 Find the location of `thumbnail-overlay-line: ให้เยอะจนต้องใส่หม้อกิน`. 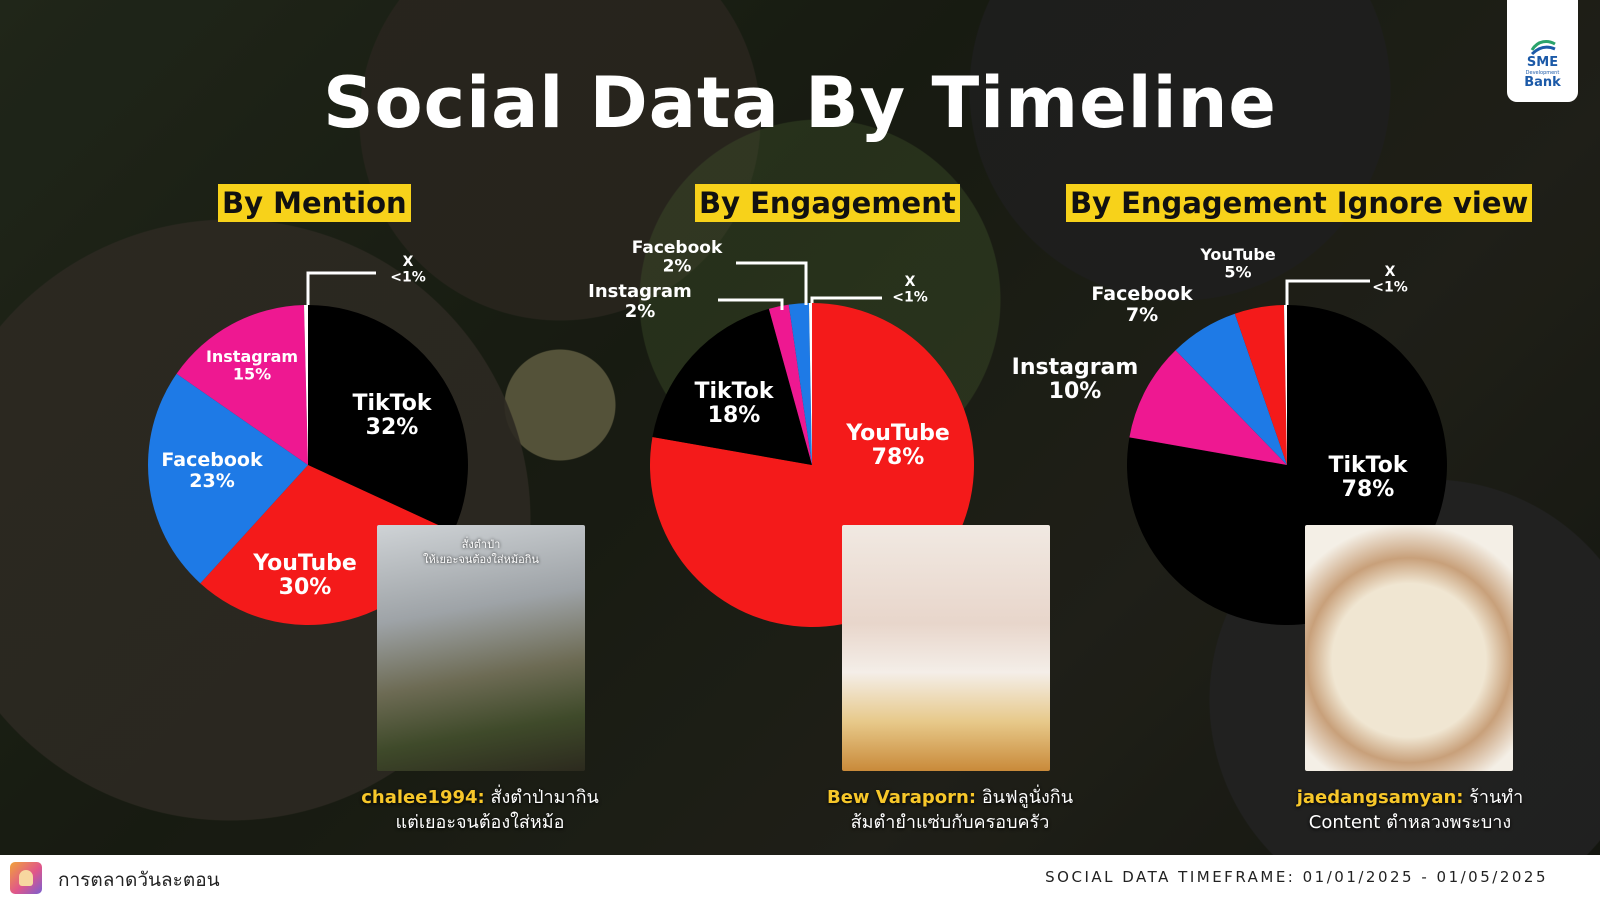

thumbnail-overlay-line: ให้เยอะจนต้องใส่หม้อกิน is located at coordinates (481, 559).